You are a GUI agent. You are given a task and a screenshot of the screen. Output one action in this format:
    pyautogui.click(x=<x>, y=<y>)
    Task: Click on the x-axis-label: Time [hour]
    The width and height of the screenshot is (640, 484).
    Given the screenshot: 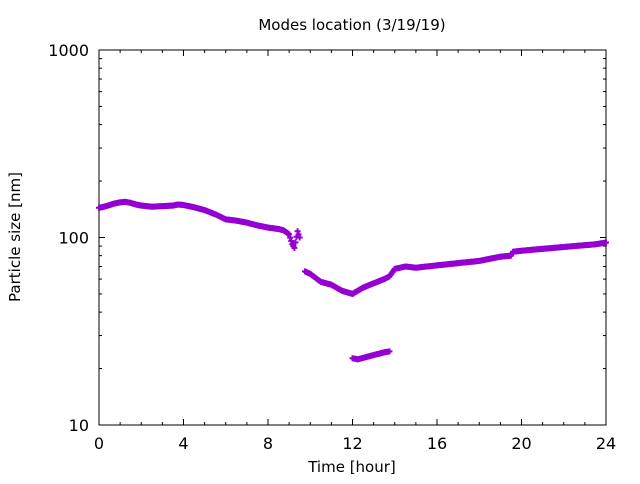 What is the action you would take?
    pyautogui.click(x=351, y=467)
    